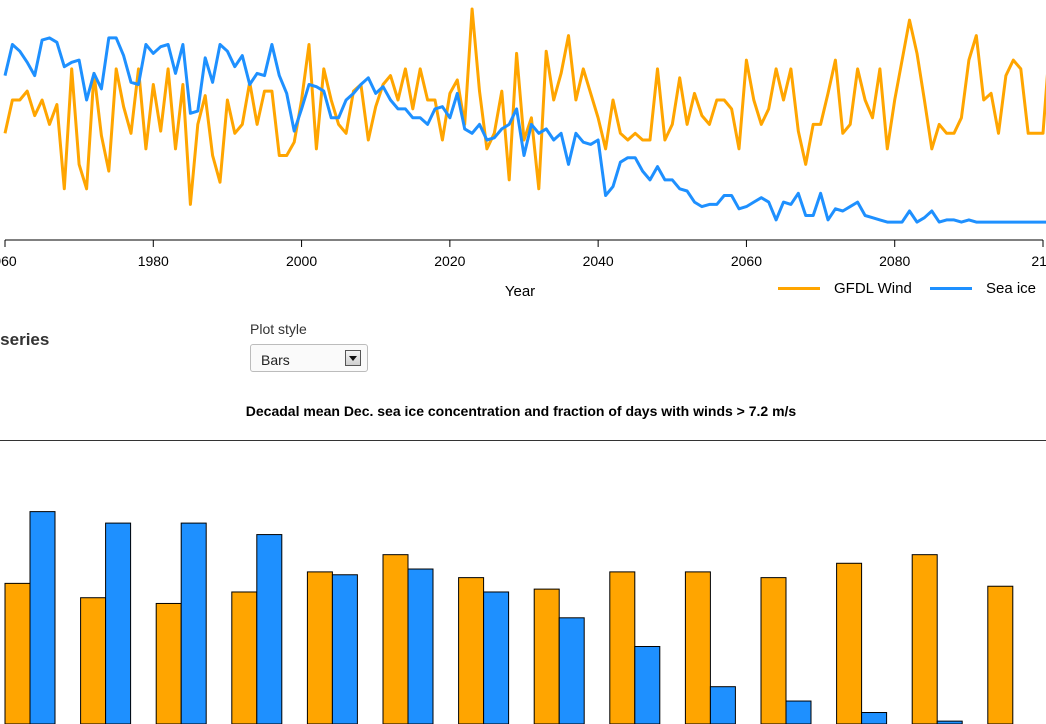 This screenshot has width=1046, height=724. I want to click on x-tick-label: 2080, so click(894, 261).